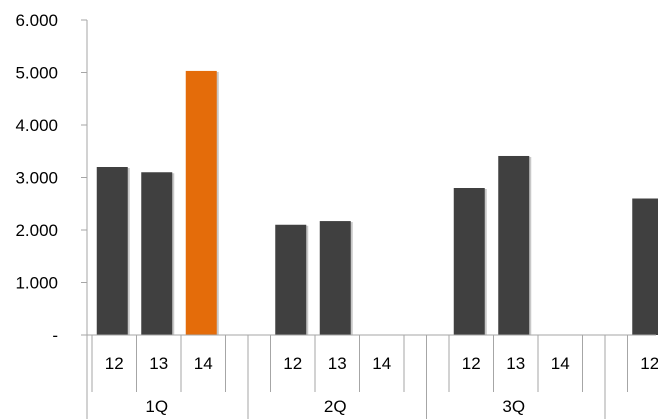  I want to click on x-group-label: 3Q, so click(513, 406).